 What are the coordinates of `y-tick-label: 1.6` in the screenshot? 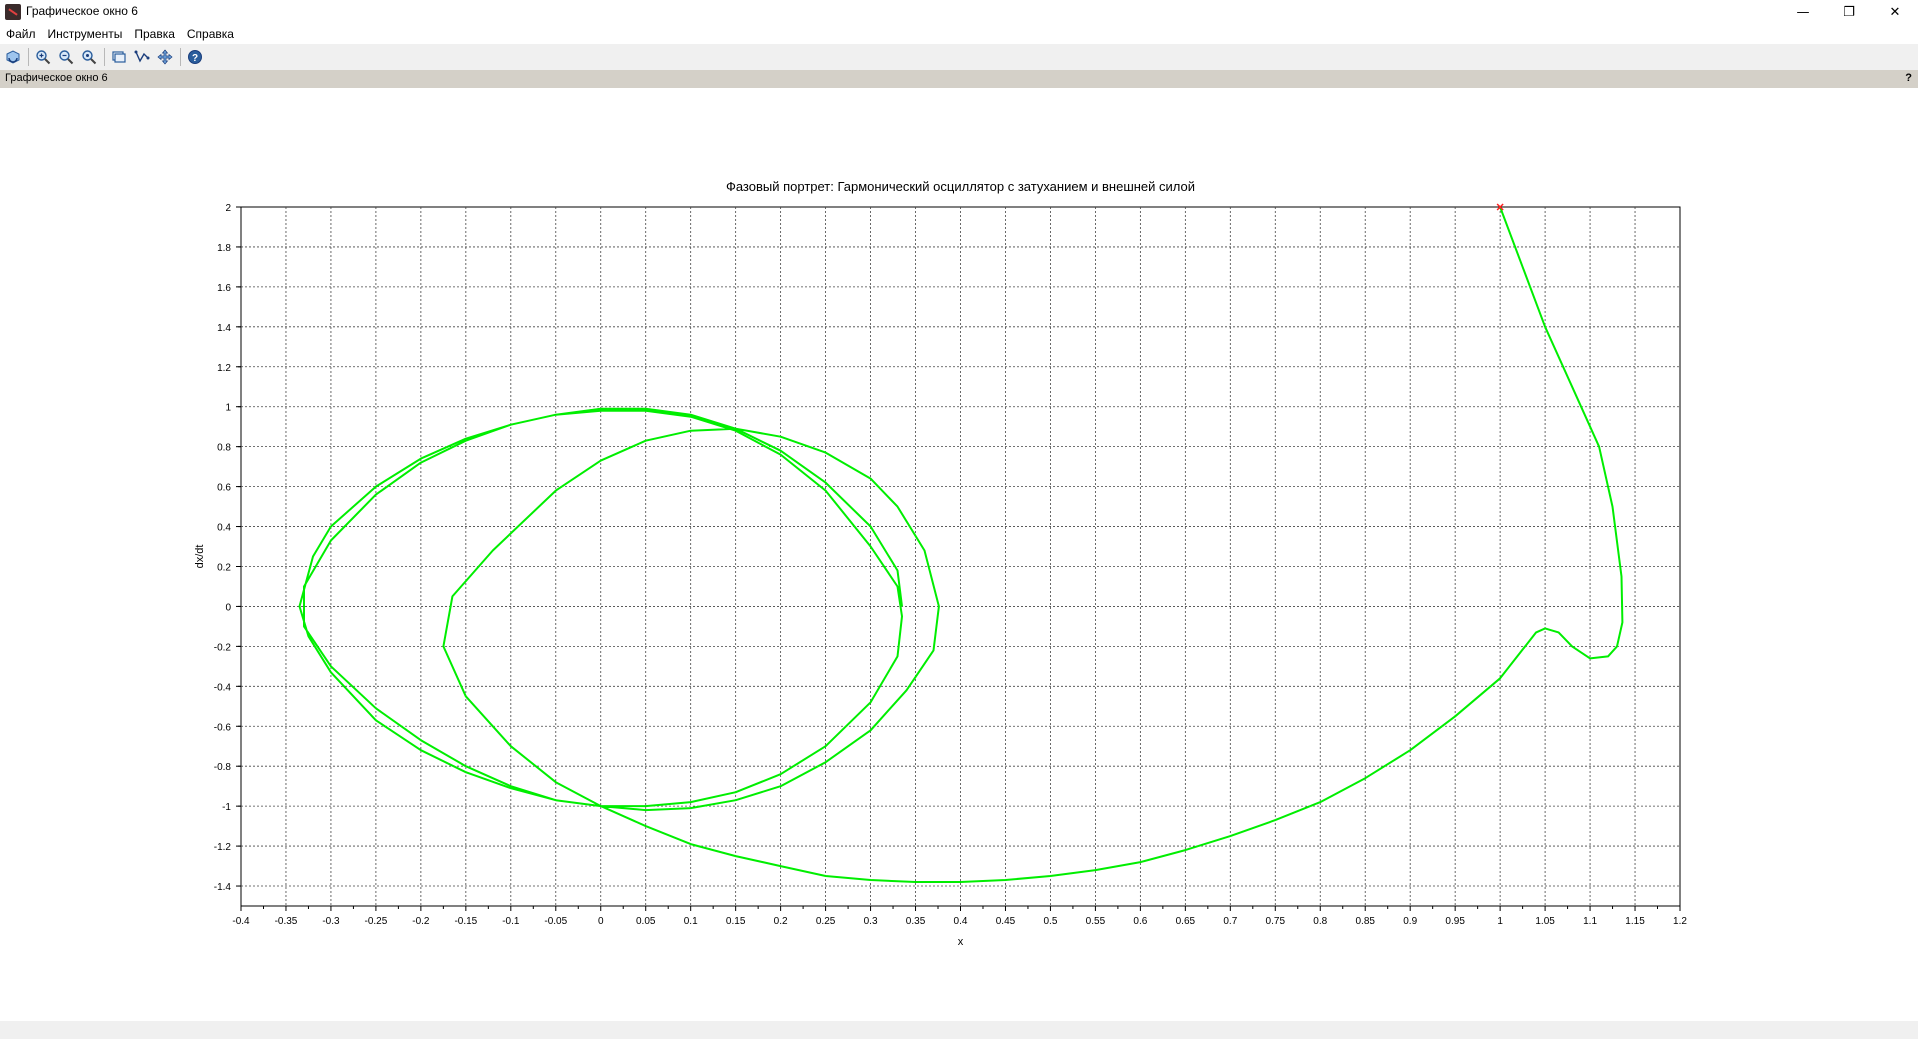 It's located at (224, 288).